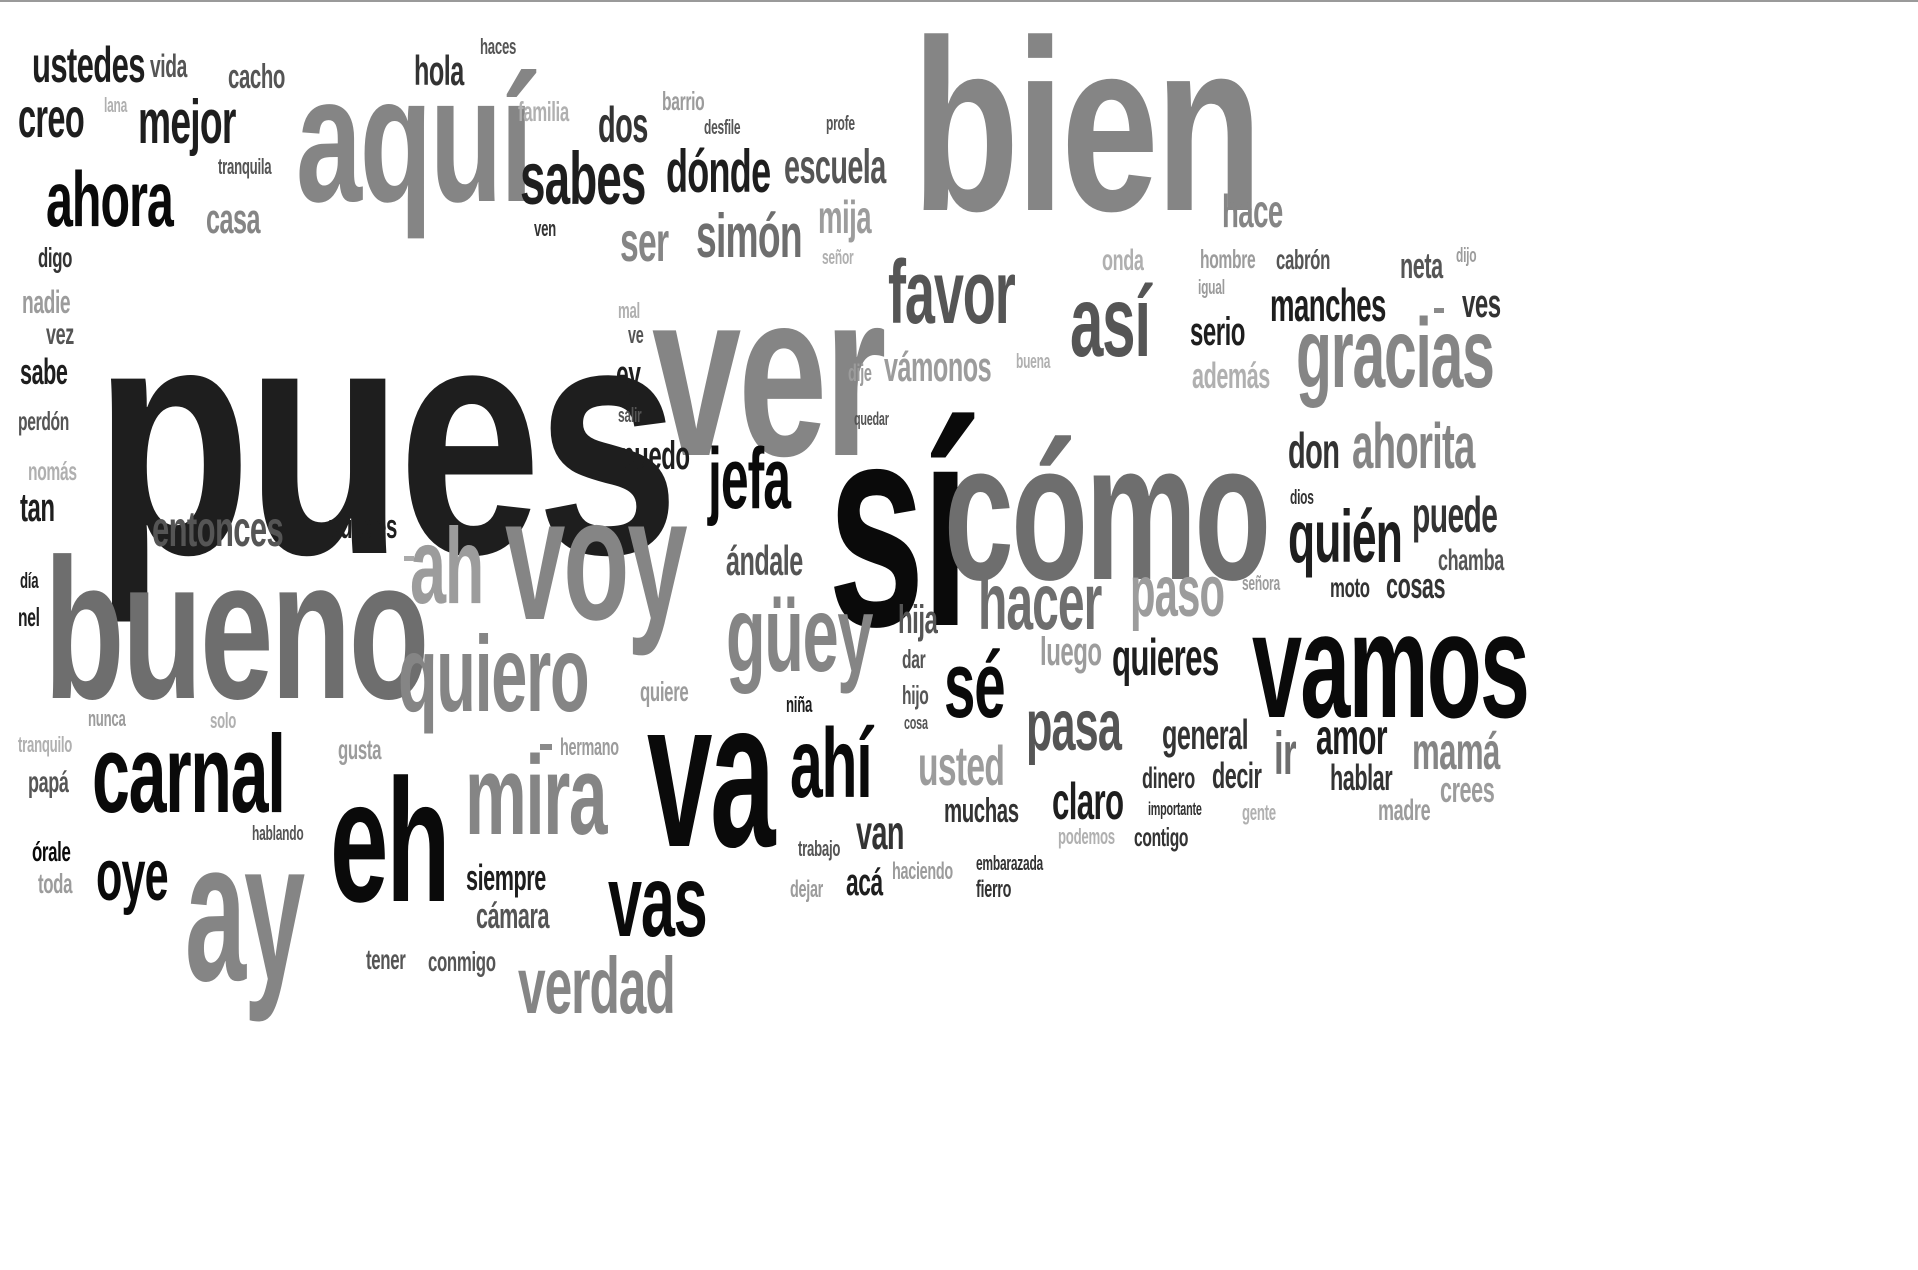  Describe the element at coordinates (1175, 809) in the screenshot. I see `word-importante: importante` at that location.